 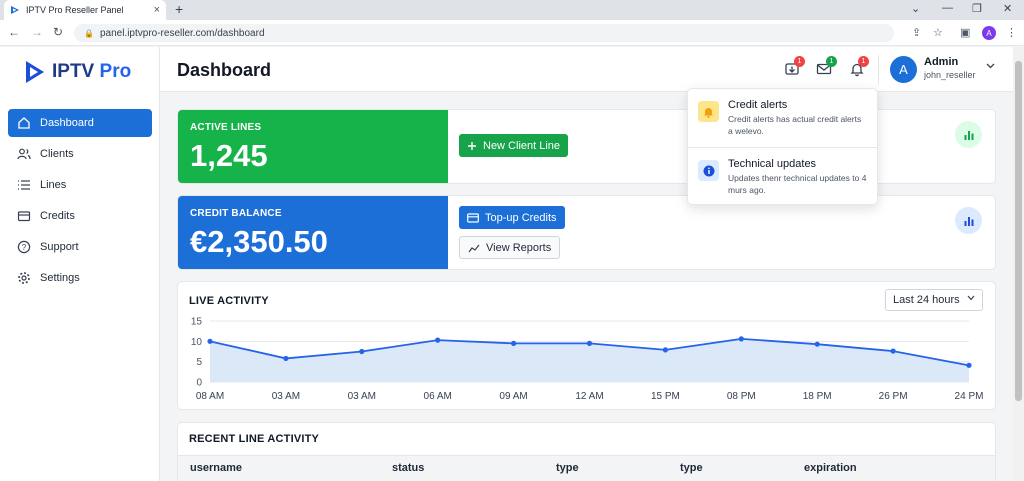 What do you see at coordinates (969, 396) in the screenshot?
I see `x-tick-label: 24 PM` at bounding box center [969, 396].